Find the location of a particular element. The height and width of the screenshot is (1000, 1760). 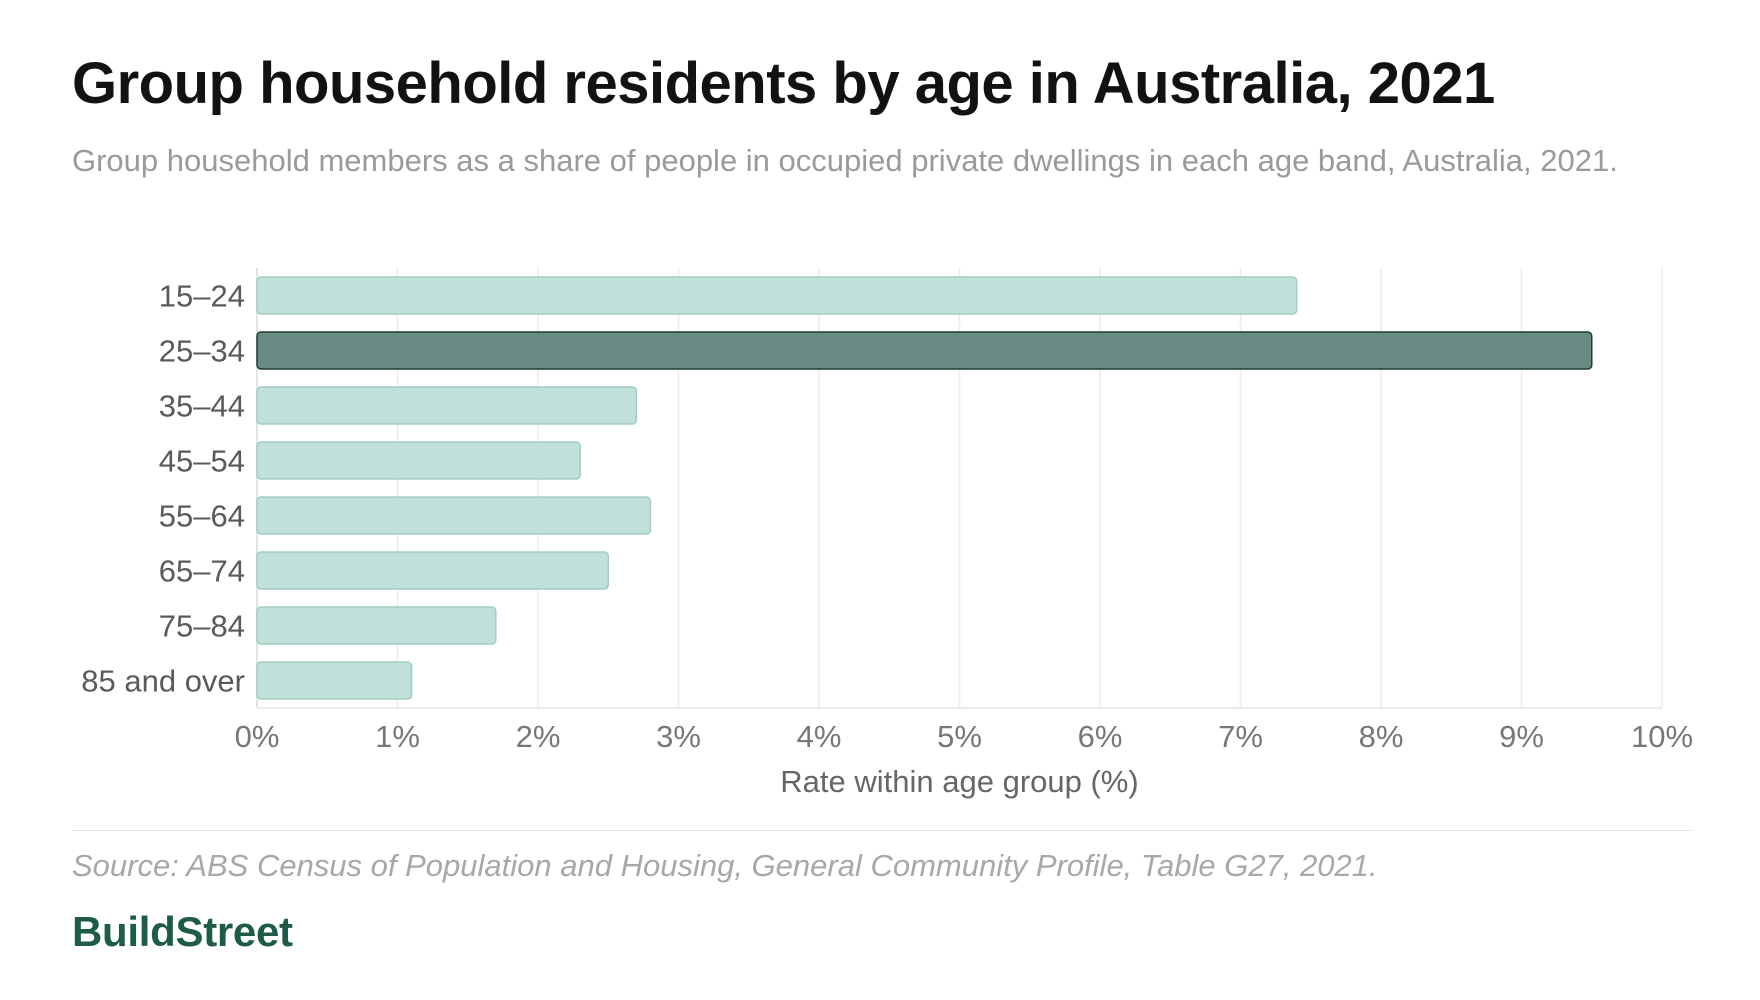

x-tick-label: 10% is located at coordinates (1662, 736).